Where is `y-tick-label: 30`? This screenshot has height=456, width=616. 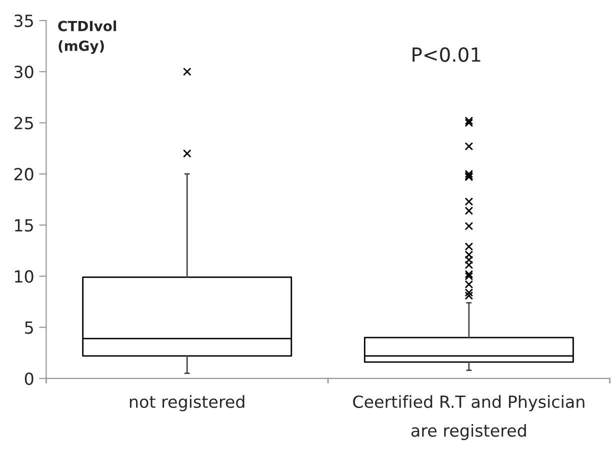 y-tick-label: 30 is located at coordinates (24, 72).